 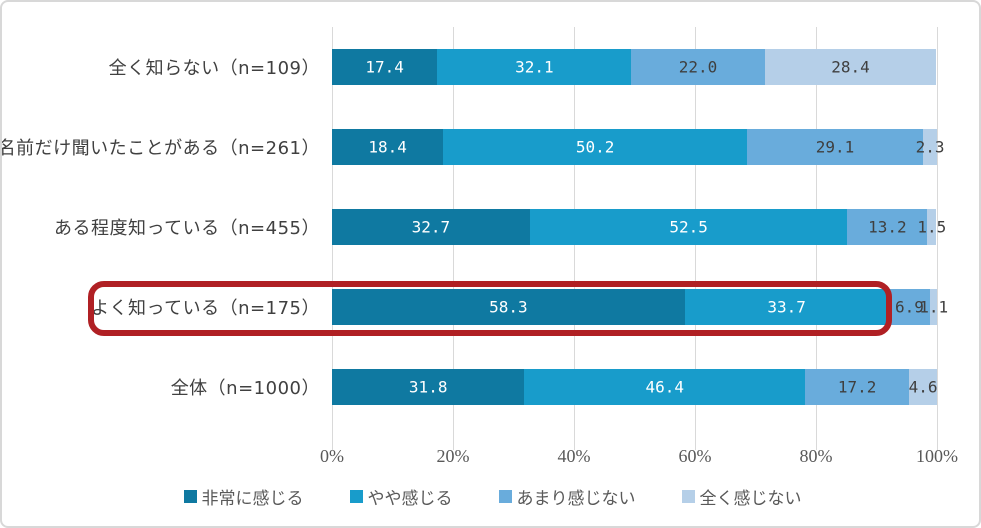 I want to click on category-label: ある程度知っている（n=455）, so click(x=187, y=228).